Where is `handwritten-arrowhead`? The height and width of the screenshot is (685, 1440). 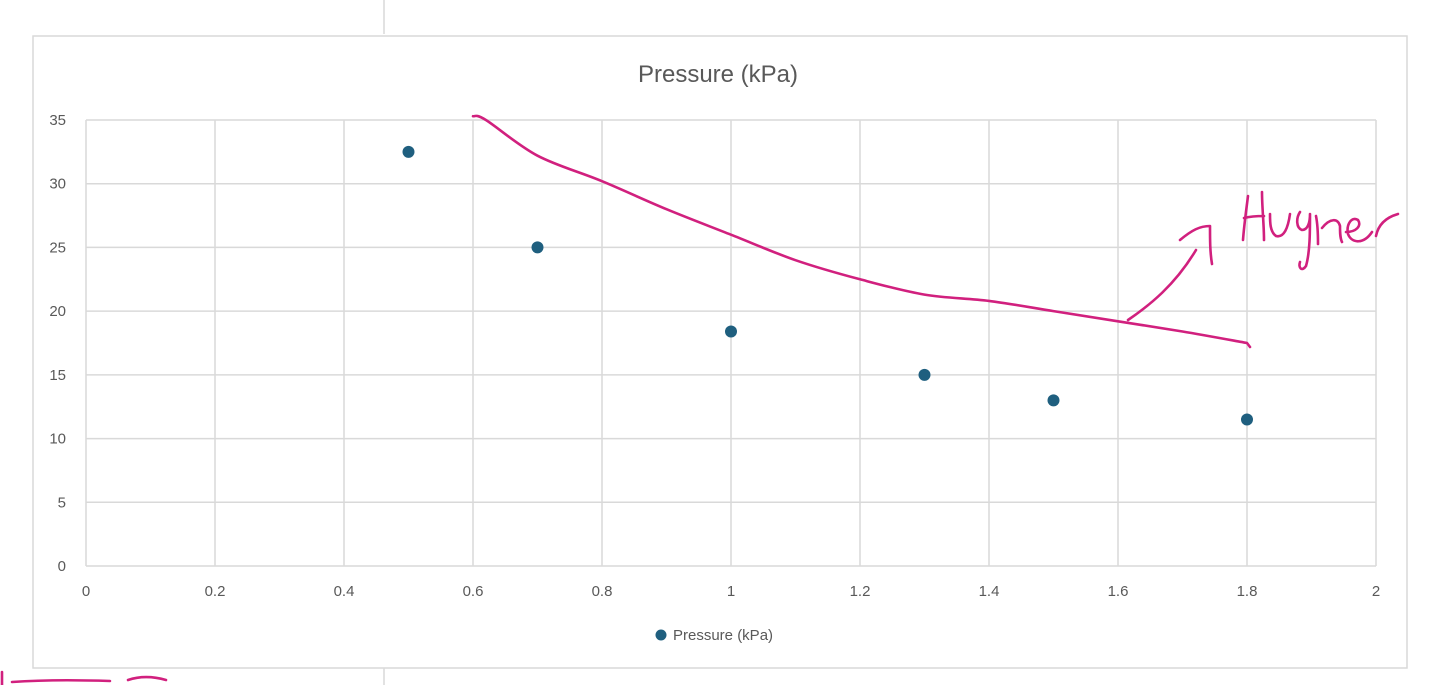
handwritten-arrowhead is located at coordinates (1196, 245).